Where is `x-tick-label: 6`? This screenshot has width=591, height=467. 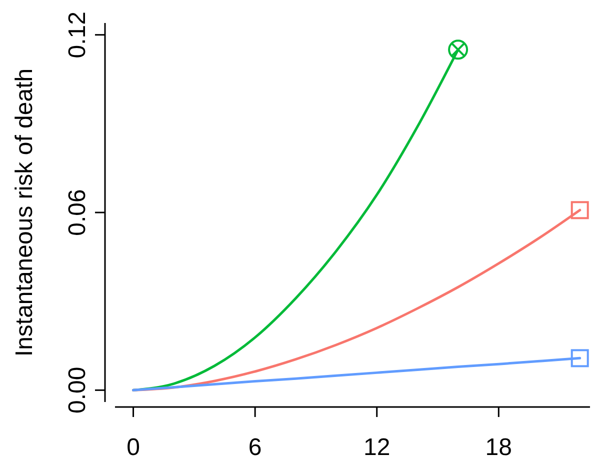 x-tick-label: 6 is located at coordinates (255, 447).